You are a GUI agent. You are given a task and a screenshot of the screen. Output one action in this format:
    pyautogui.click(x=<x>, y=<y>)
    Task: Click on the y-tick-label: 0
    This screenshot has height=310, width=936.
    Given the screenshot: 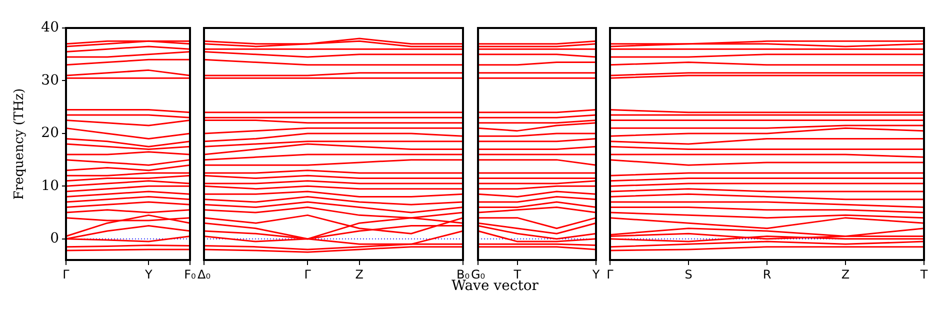 What is the action you would take?
    pyautogui.click(x=54, y=238)
    